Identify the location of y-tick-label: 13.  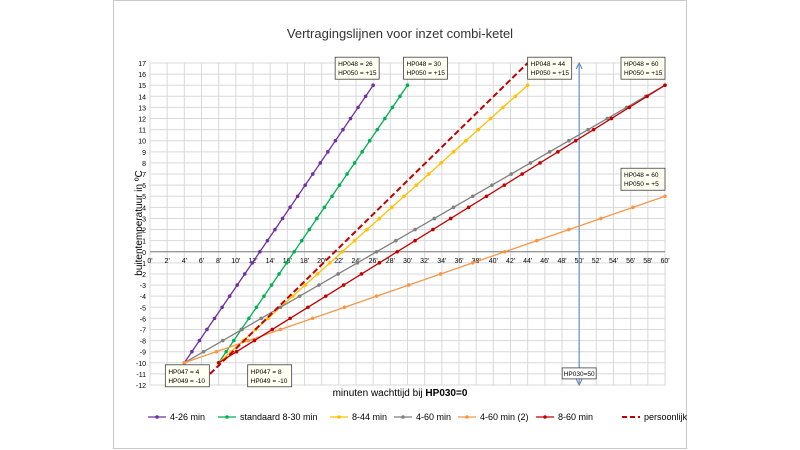
(142, 108).